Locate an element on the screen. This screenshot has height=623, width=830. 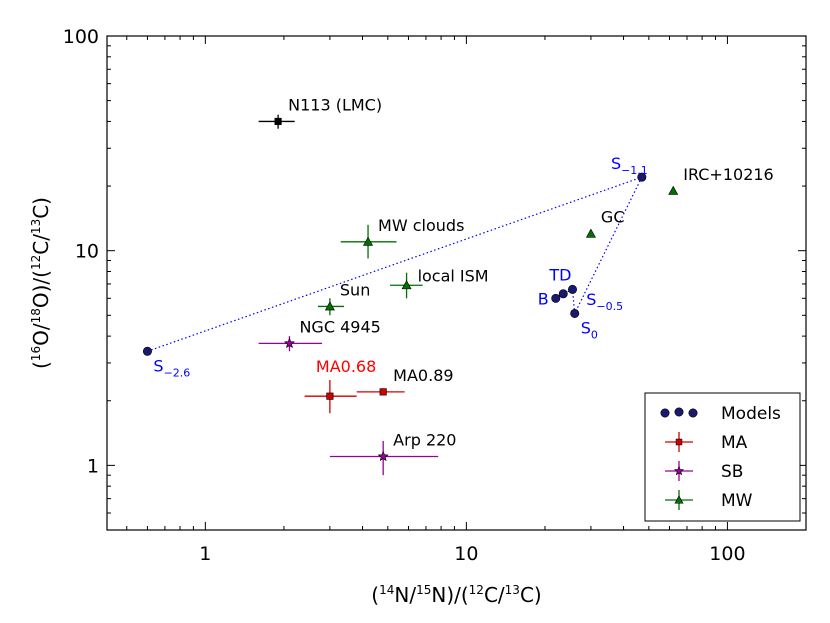
legend-sb-marker is located at coordinates (679, 470).